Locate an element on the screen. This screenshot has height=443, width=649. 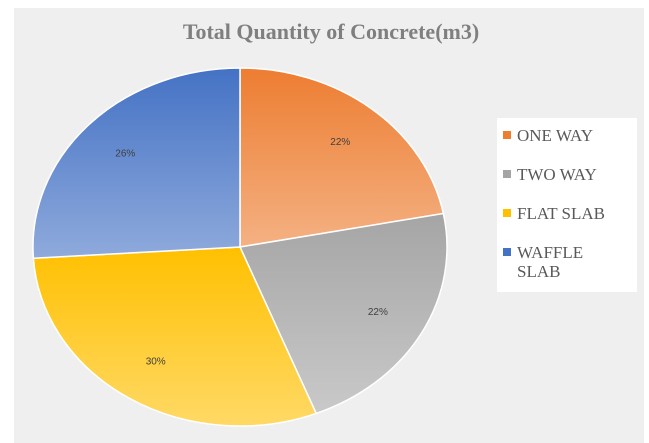
data-label: 26% is located at coordinates (125, 154).